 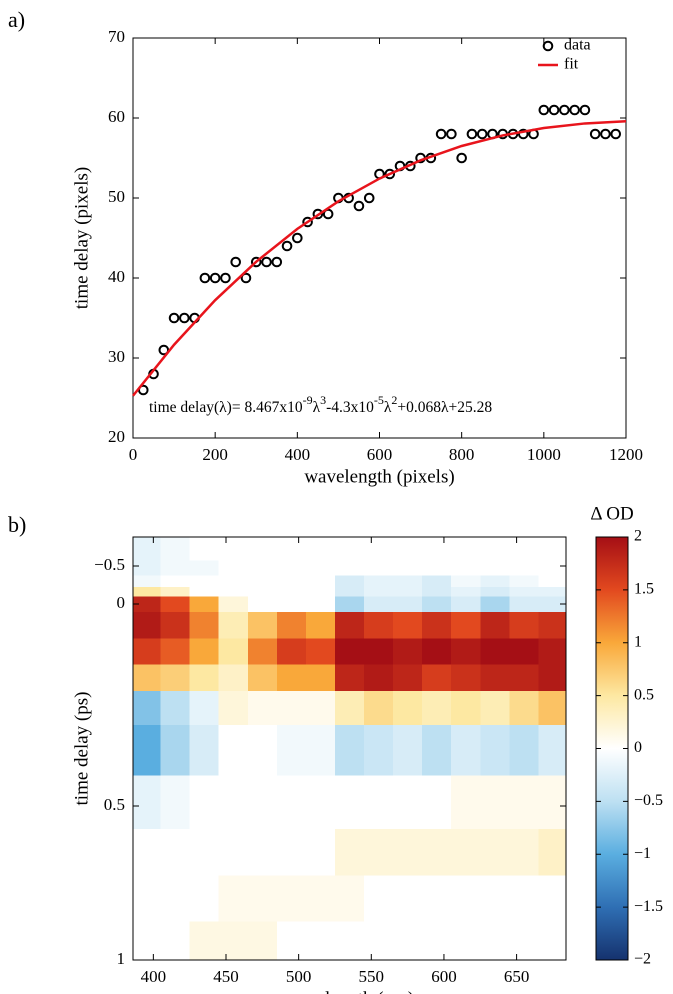 What do you see at coordinates (611, 513) in the screenshot?
I see `colorbar-title: Δ OD` at bounding box center [611, 513].